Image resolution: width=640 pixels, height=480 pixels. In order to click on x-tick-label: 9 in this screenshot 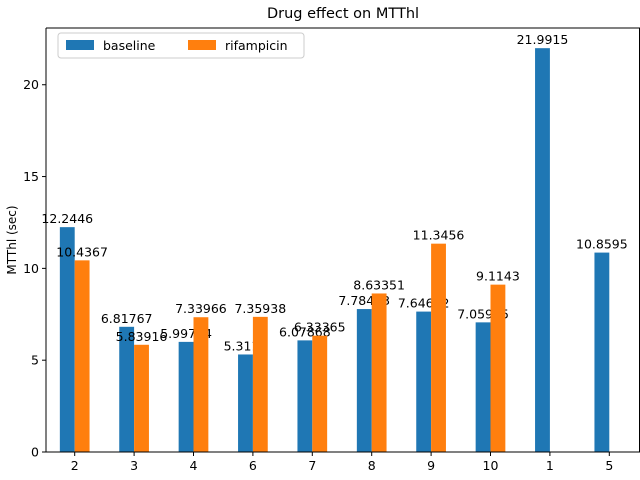, I will do `click(431, 465)`.